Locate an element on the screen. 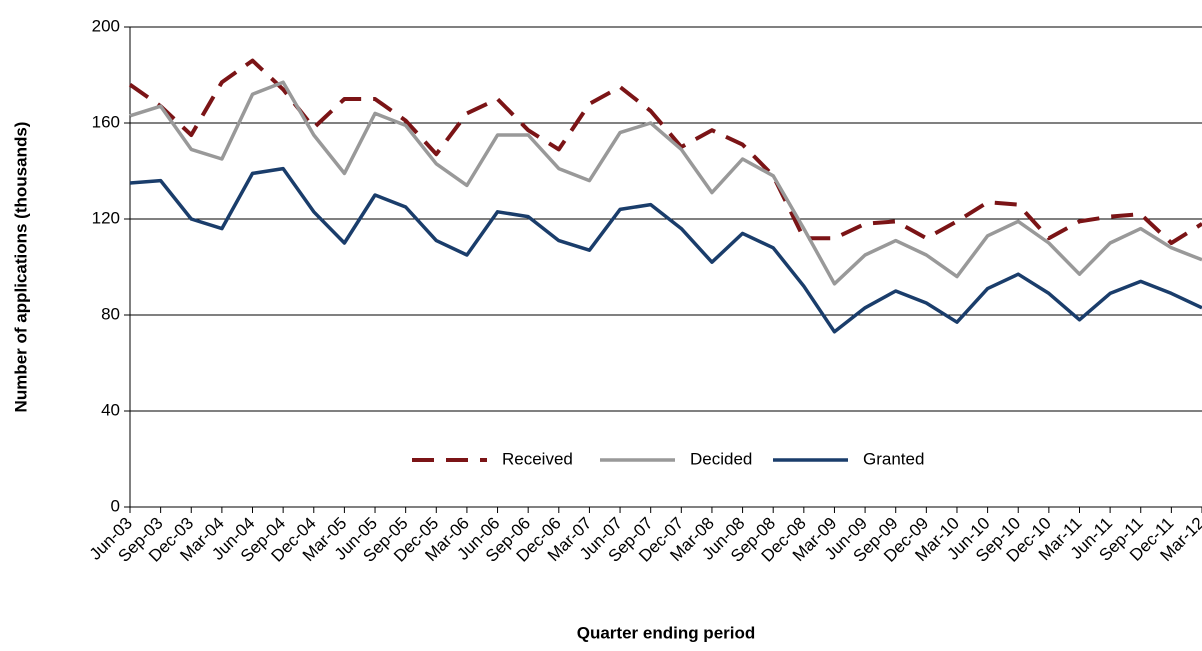 The width and height of the screenshot is (1202, 651). legend-label: Received is located at coordinates (537, 458).